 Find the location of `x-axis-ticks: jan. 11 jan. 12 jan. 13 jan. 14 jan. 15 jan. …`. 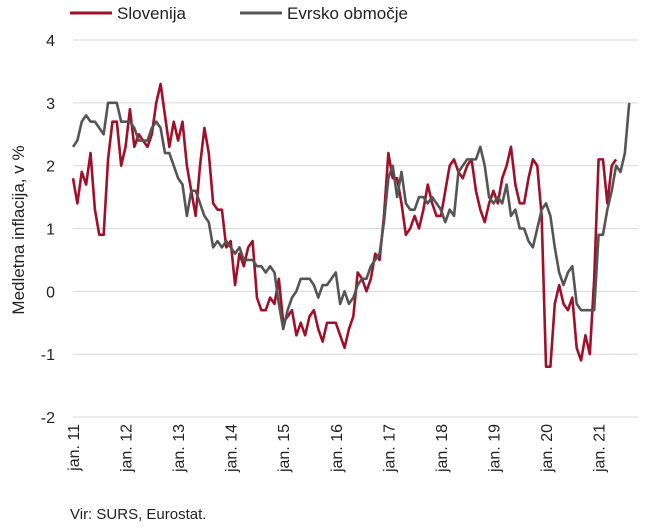

x-axis-ticks: jan. 11 jan. 12 jan. 13 jan. 14 jan. 15 jan. … is located at coordinates (337, 448).